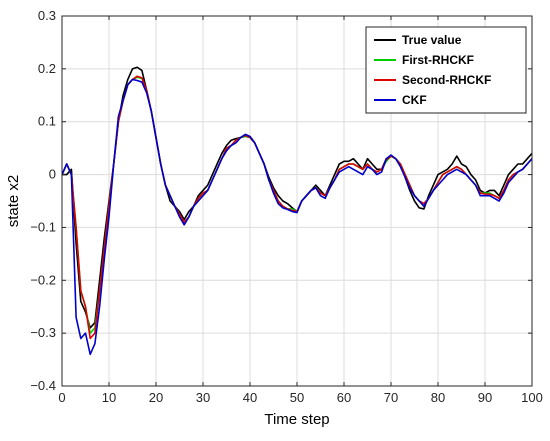 This screenshot has width=550, height=441. Describe the element at coordinates (43, 279) in the screenshot. I see `y-tick-label: −0.2` at that location.